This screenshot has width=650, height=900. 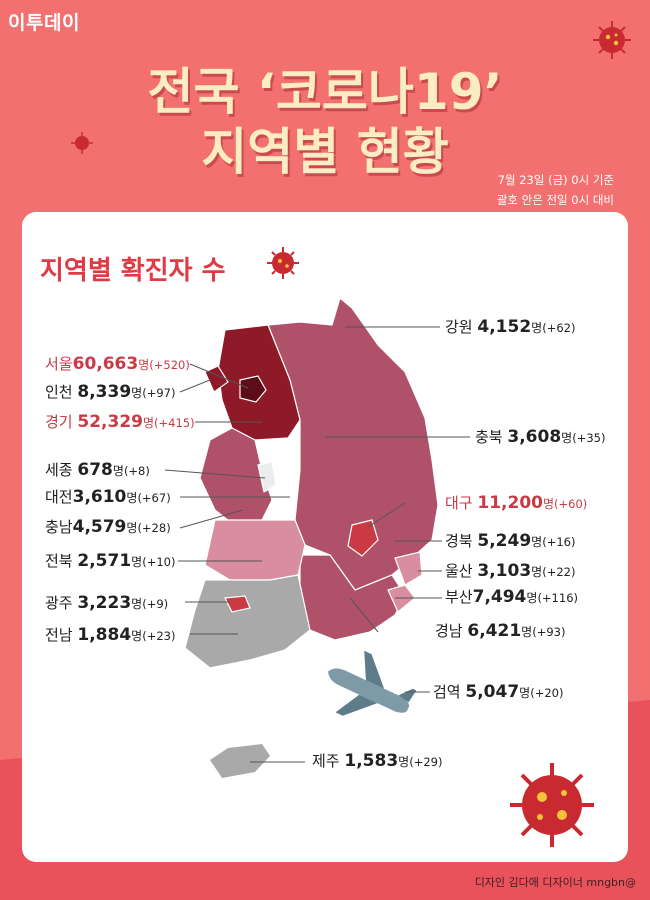 What do you see at coordinates (498, 692) in the screenshot?
I see `region-label-quarantine: 검역 5,047명(+20)` at bounding box center [498, 692].